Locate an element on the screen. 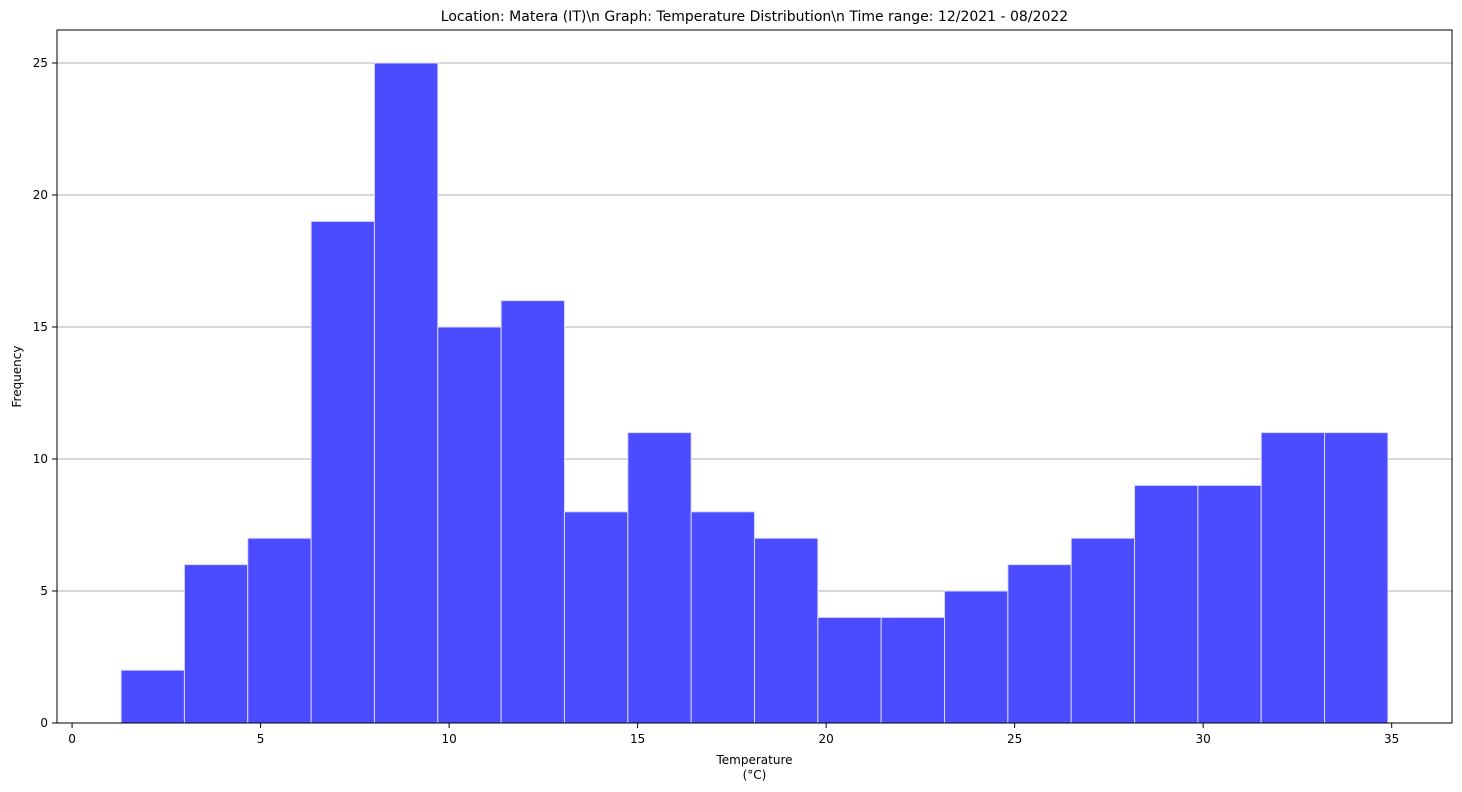 The height and width of the screenshot is (792, 1462). y-tick-label: 25 is located at coordinates (40, 63).